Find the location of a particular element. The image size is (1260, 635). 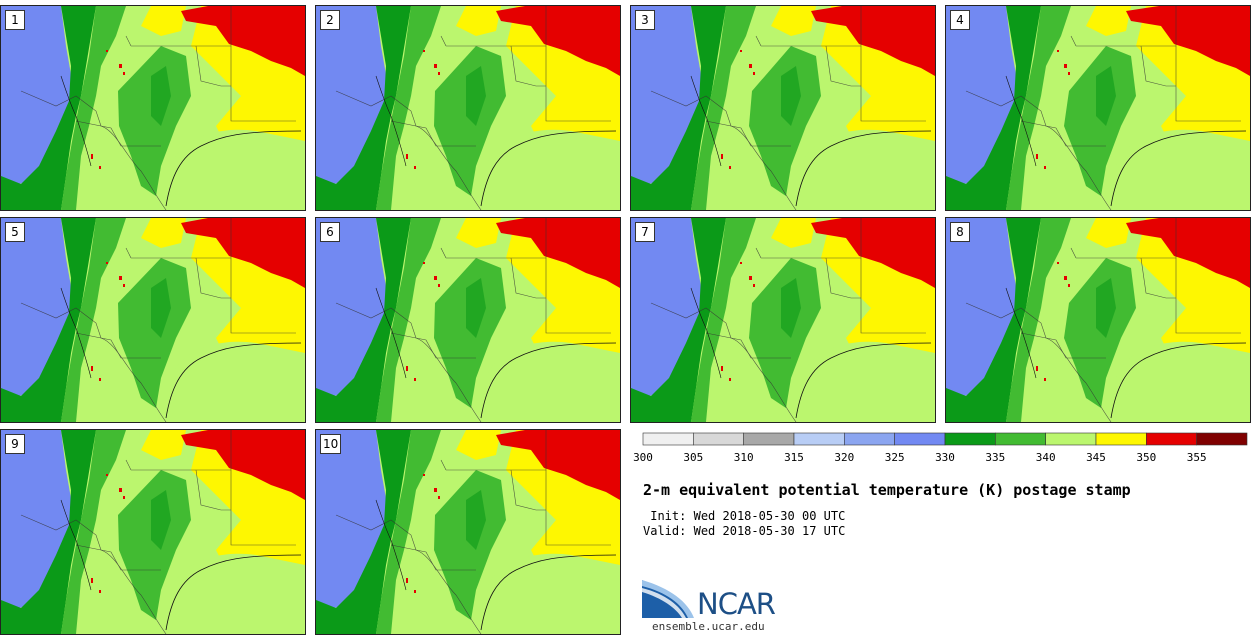

valid-value: Wed 2018-05-30 17 UTC is located at coordinates (769, 531).